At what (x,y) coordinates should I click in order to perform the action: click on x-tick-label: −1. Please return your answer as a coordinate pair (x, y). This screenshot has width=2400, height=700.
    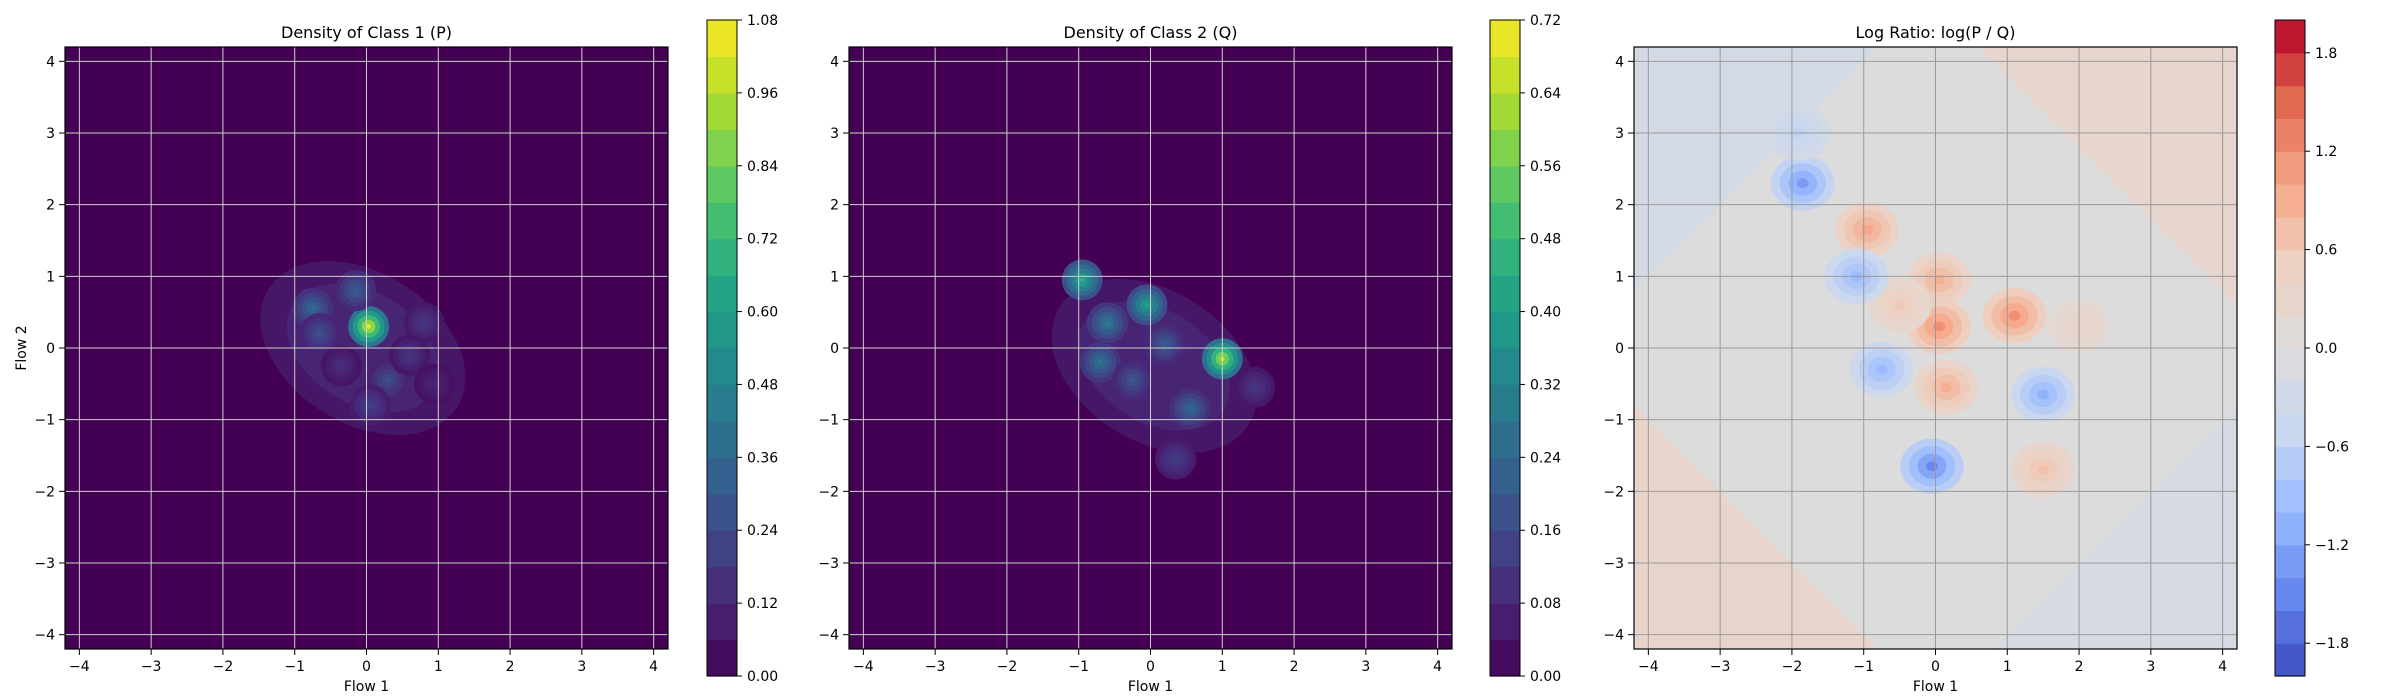
    Looking at the image, I should click on (1863, 667).